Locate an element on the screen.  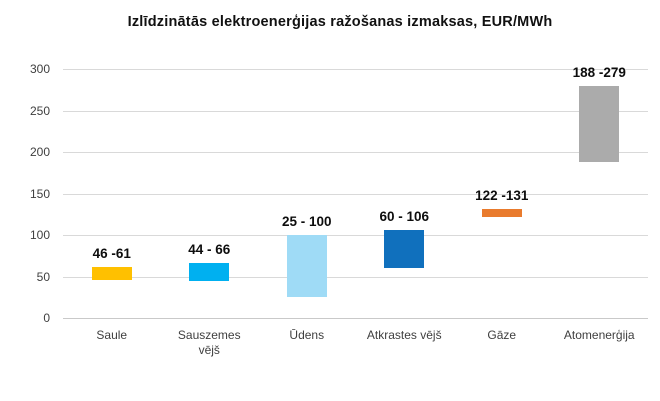
value-label-ūdens: 25 - 100 is located at coordinates (306, 221).